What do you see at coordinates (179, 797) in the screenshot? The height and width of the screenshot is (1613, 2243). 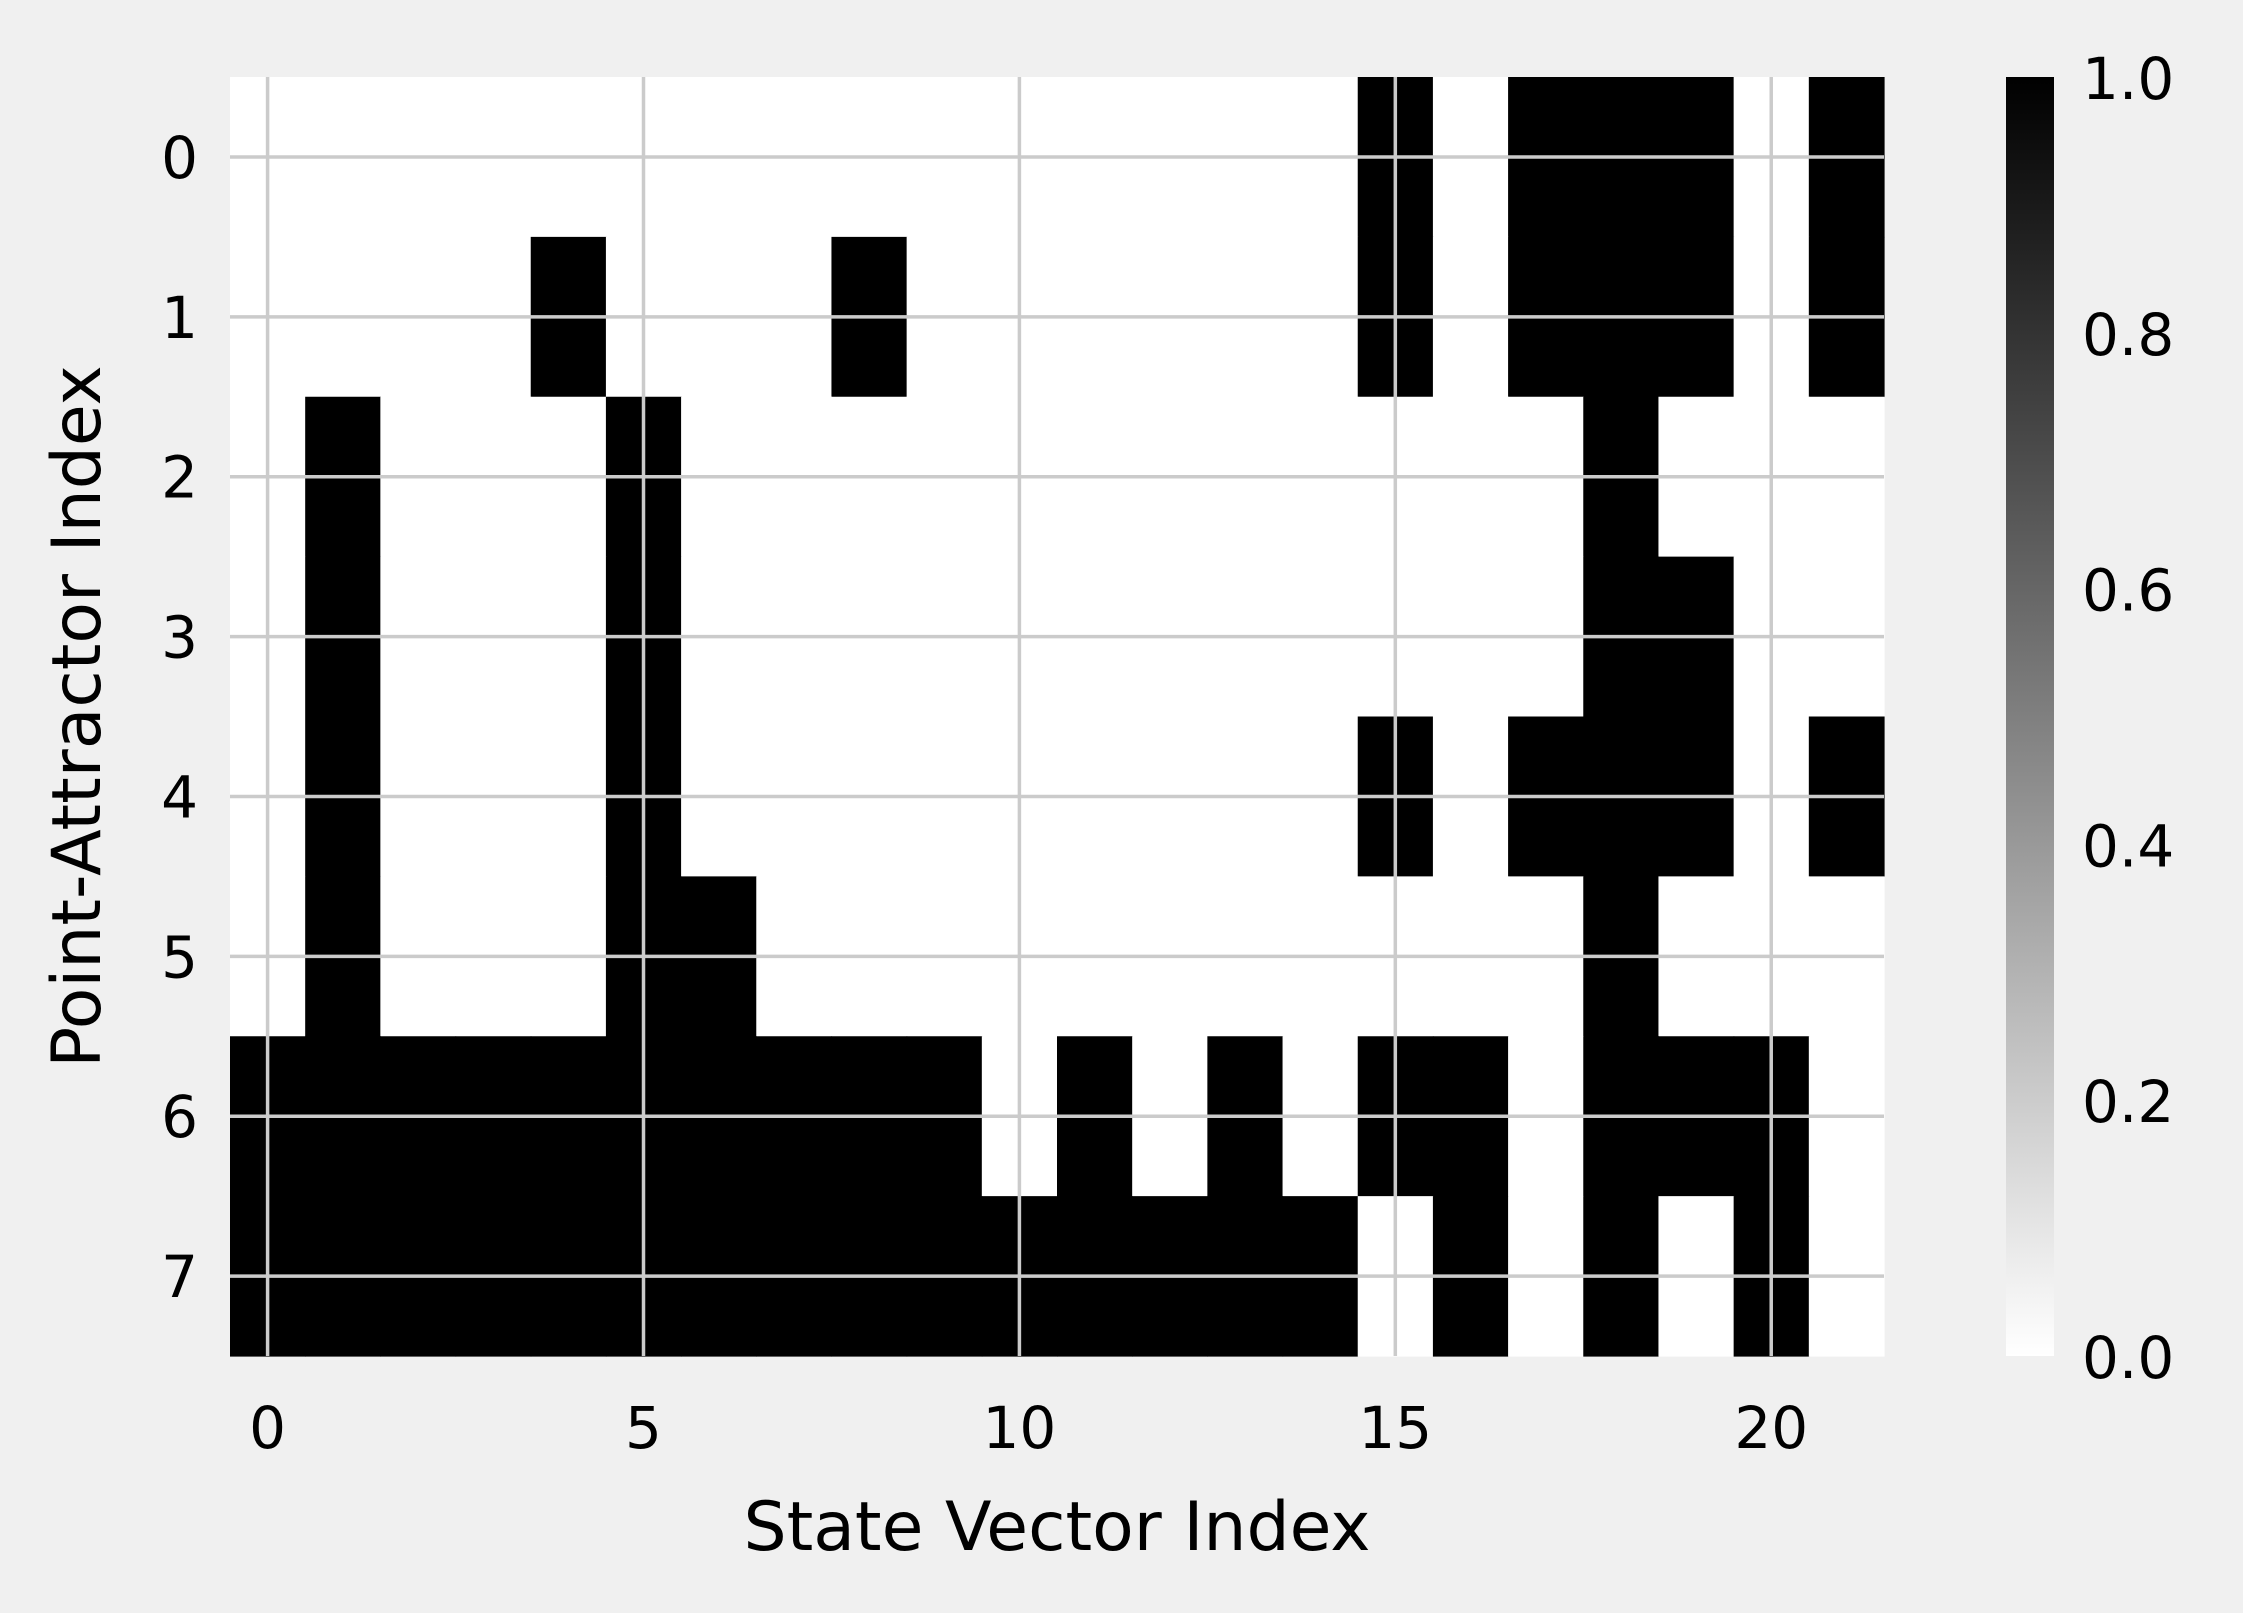 I see `y-tick-label-4: 4` at bounding box center [179, 797].